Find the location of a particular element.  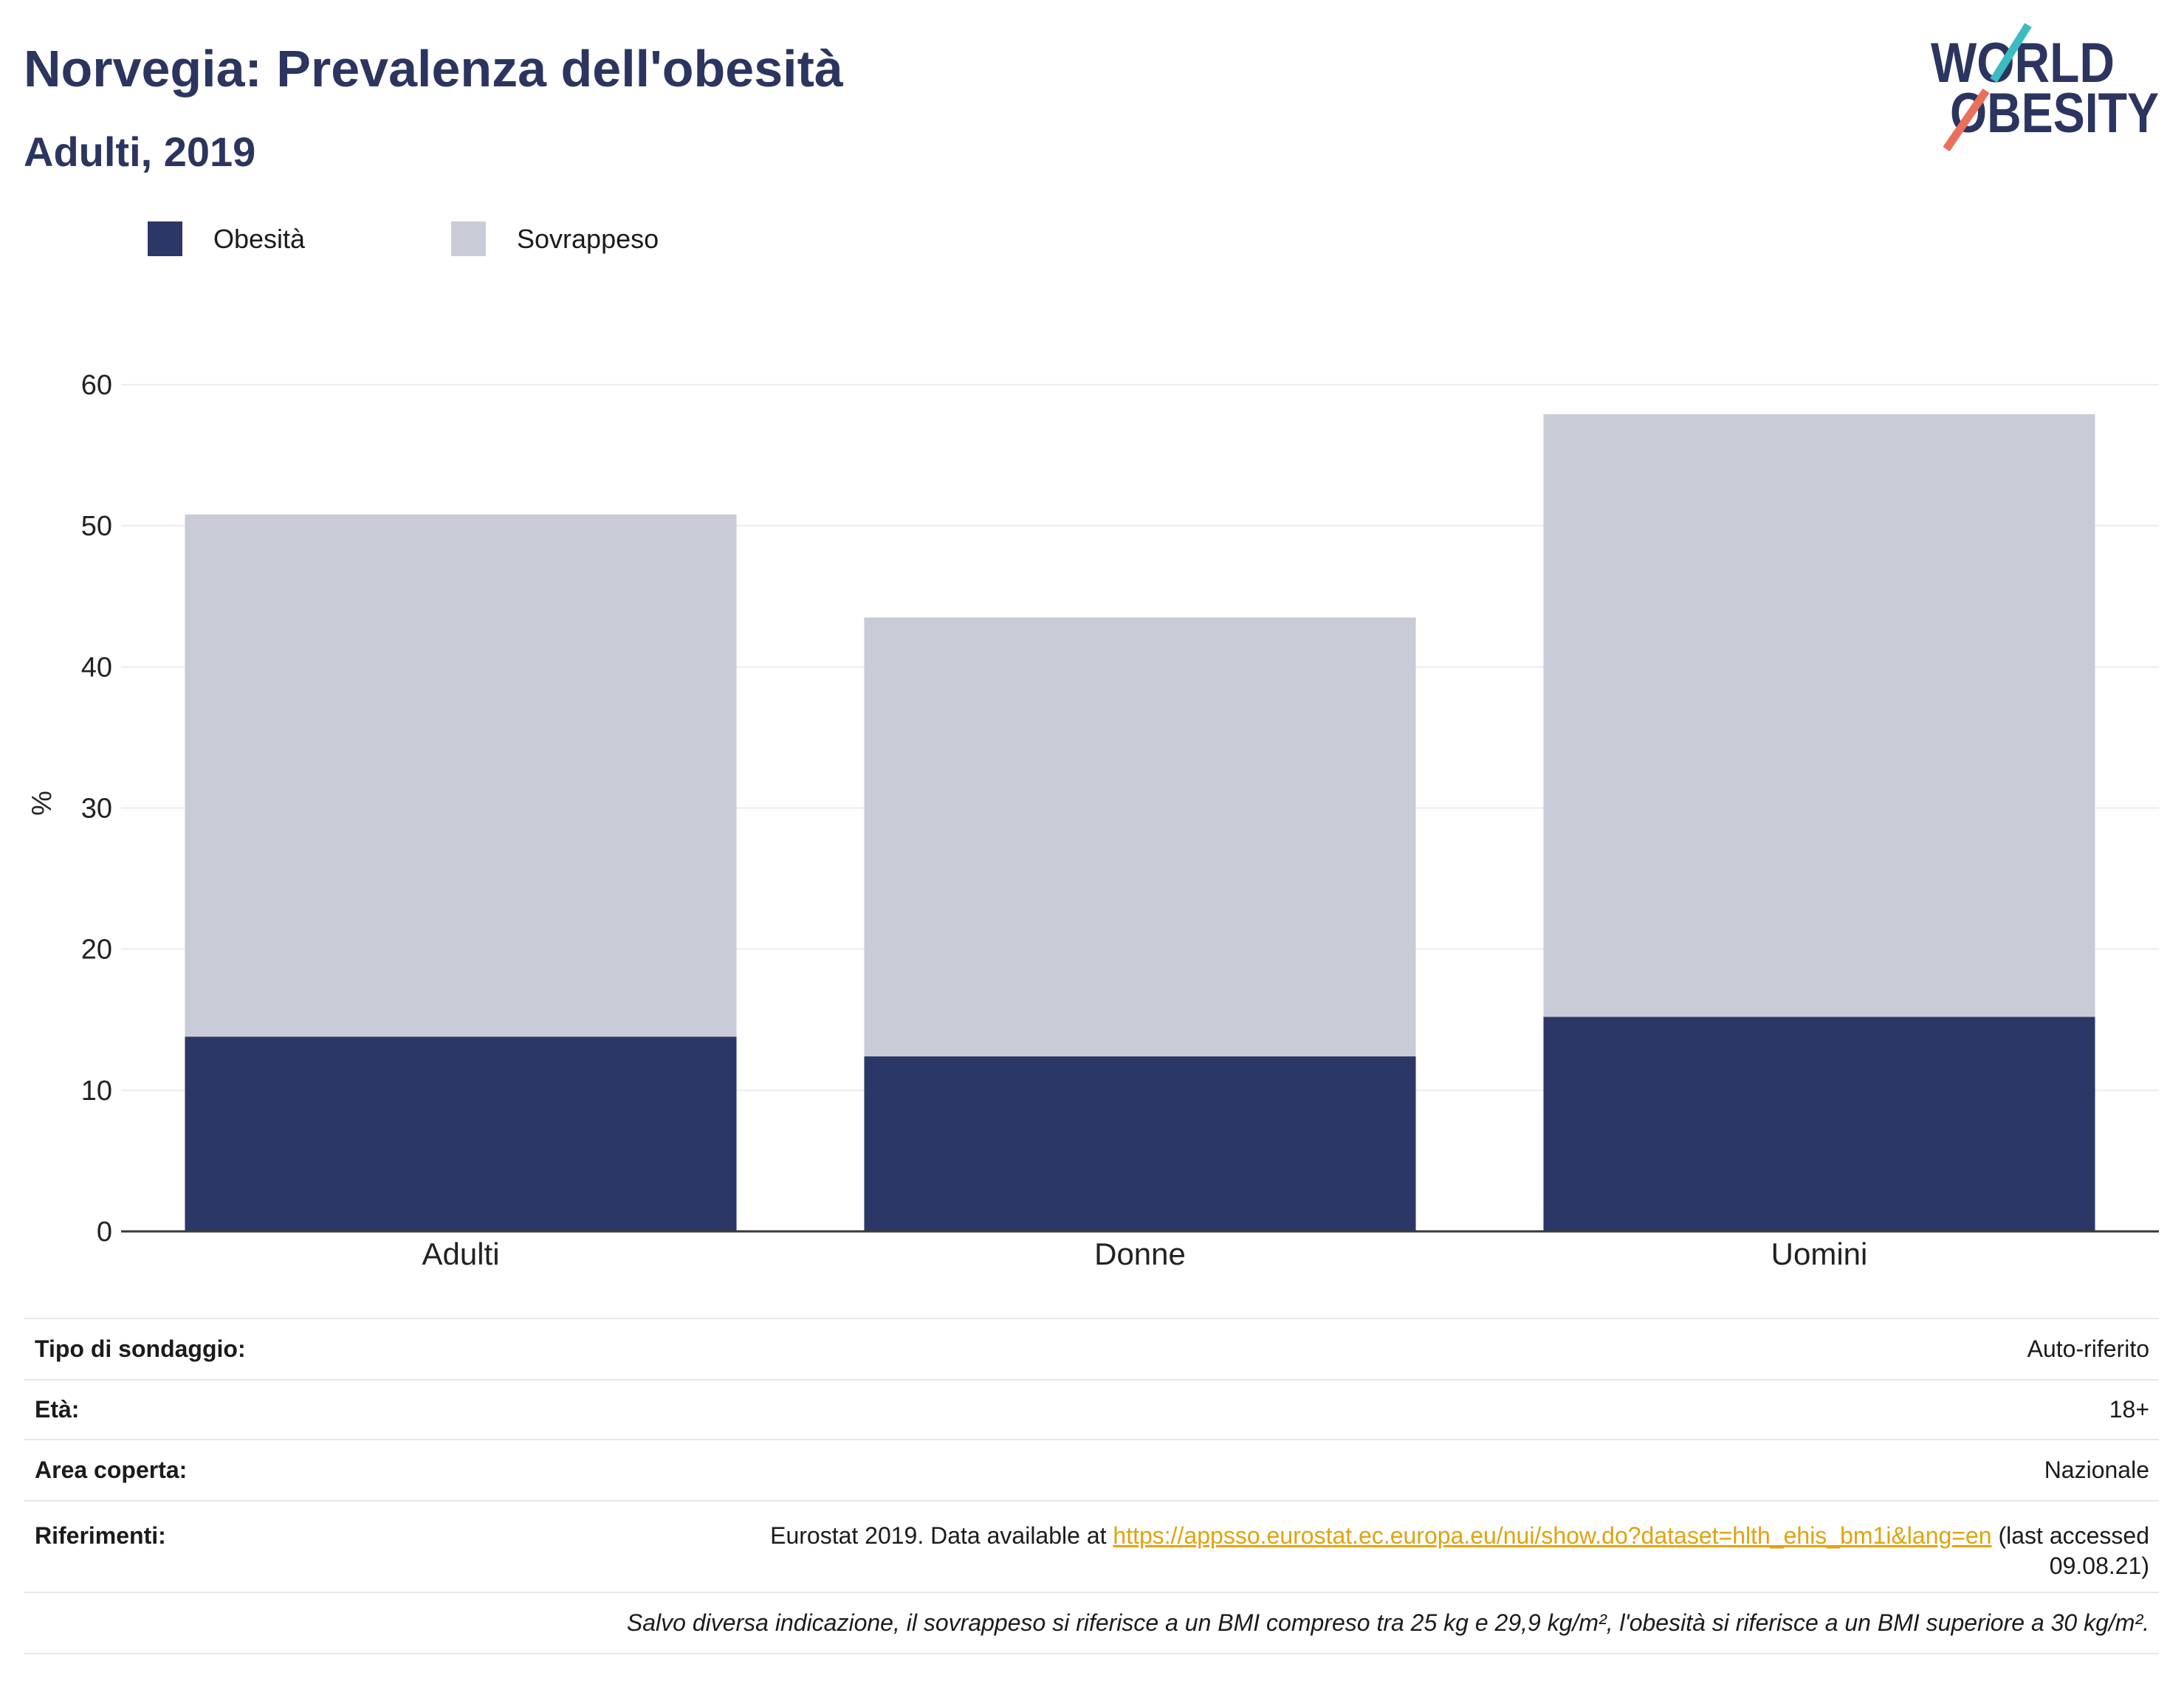

chart-x-labels: Adulti Donne Uomini is located at coordinates (1144, 1254).